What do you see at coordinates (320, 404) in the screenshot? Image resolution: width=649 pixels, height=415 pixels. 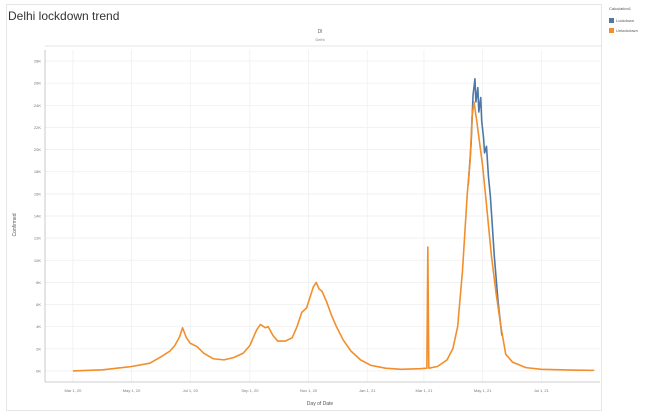 I see `x-axis-label: Day of Date` at bounding box center [320, 404].